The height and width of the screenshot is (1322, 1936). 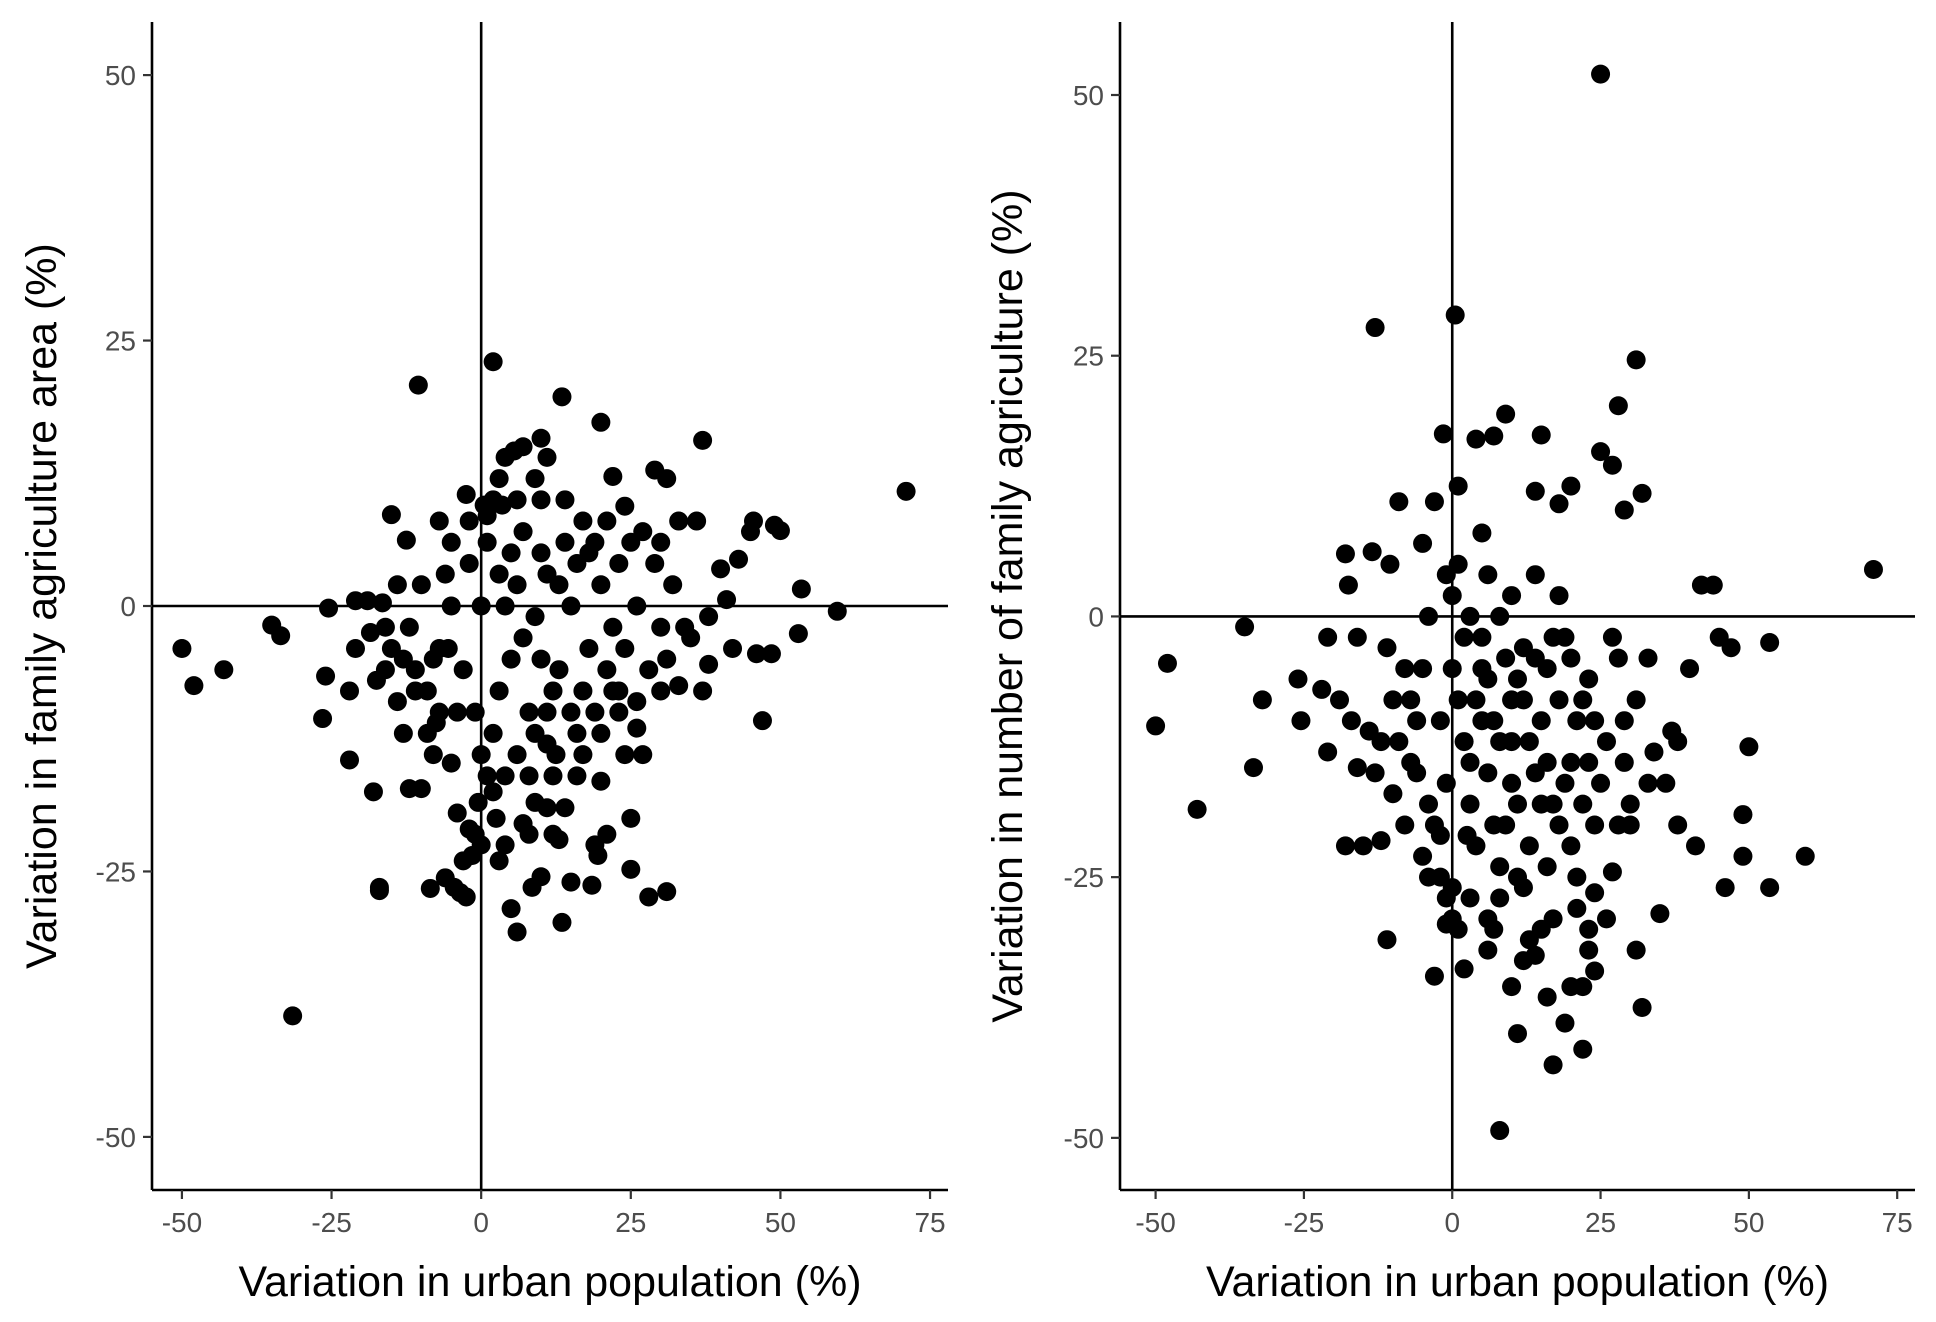 What do you see at coordinates (1092, 617) in the screenshot?
I see `y-ticks: -50 -25 0 25 50` at bounding box center [1092, 617].